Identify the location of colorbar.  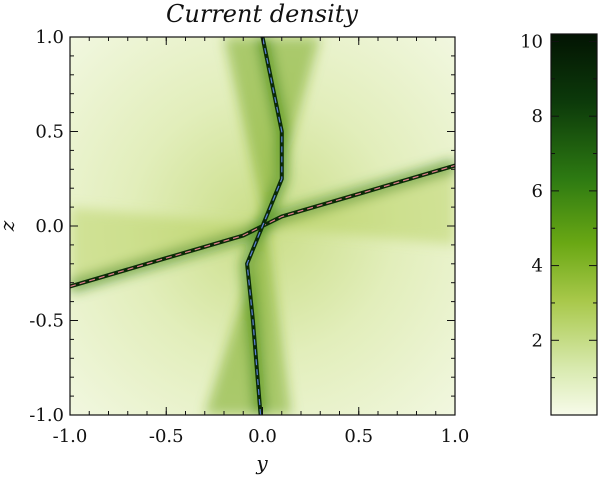
(574, 224).